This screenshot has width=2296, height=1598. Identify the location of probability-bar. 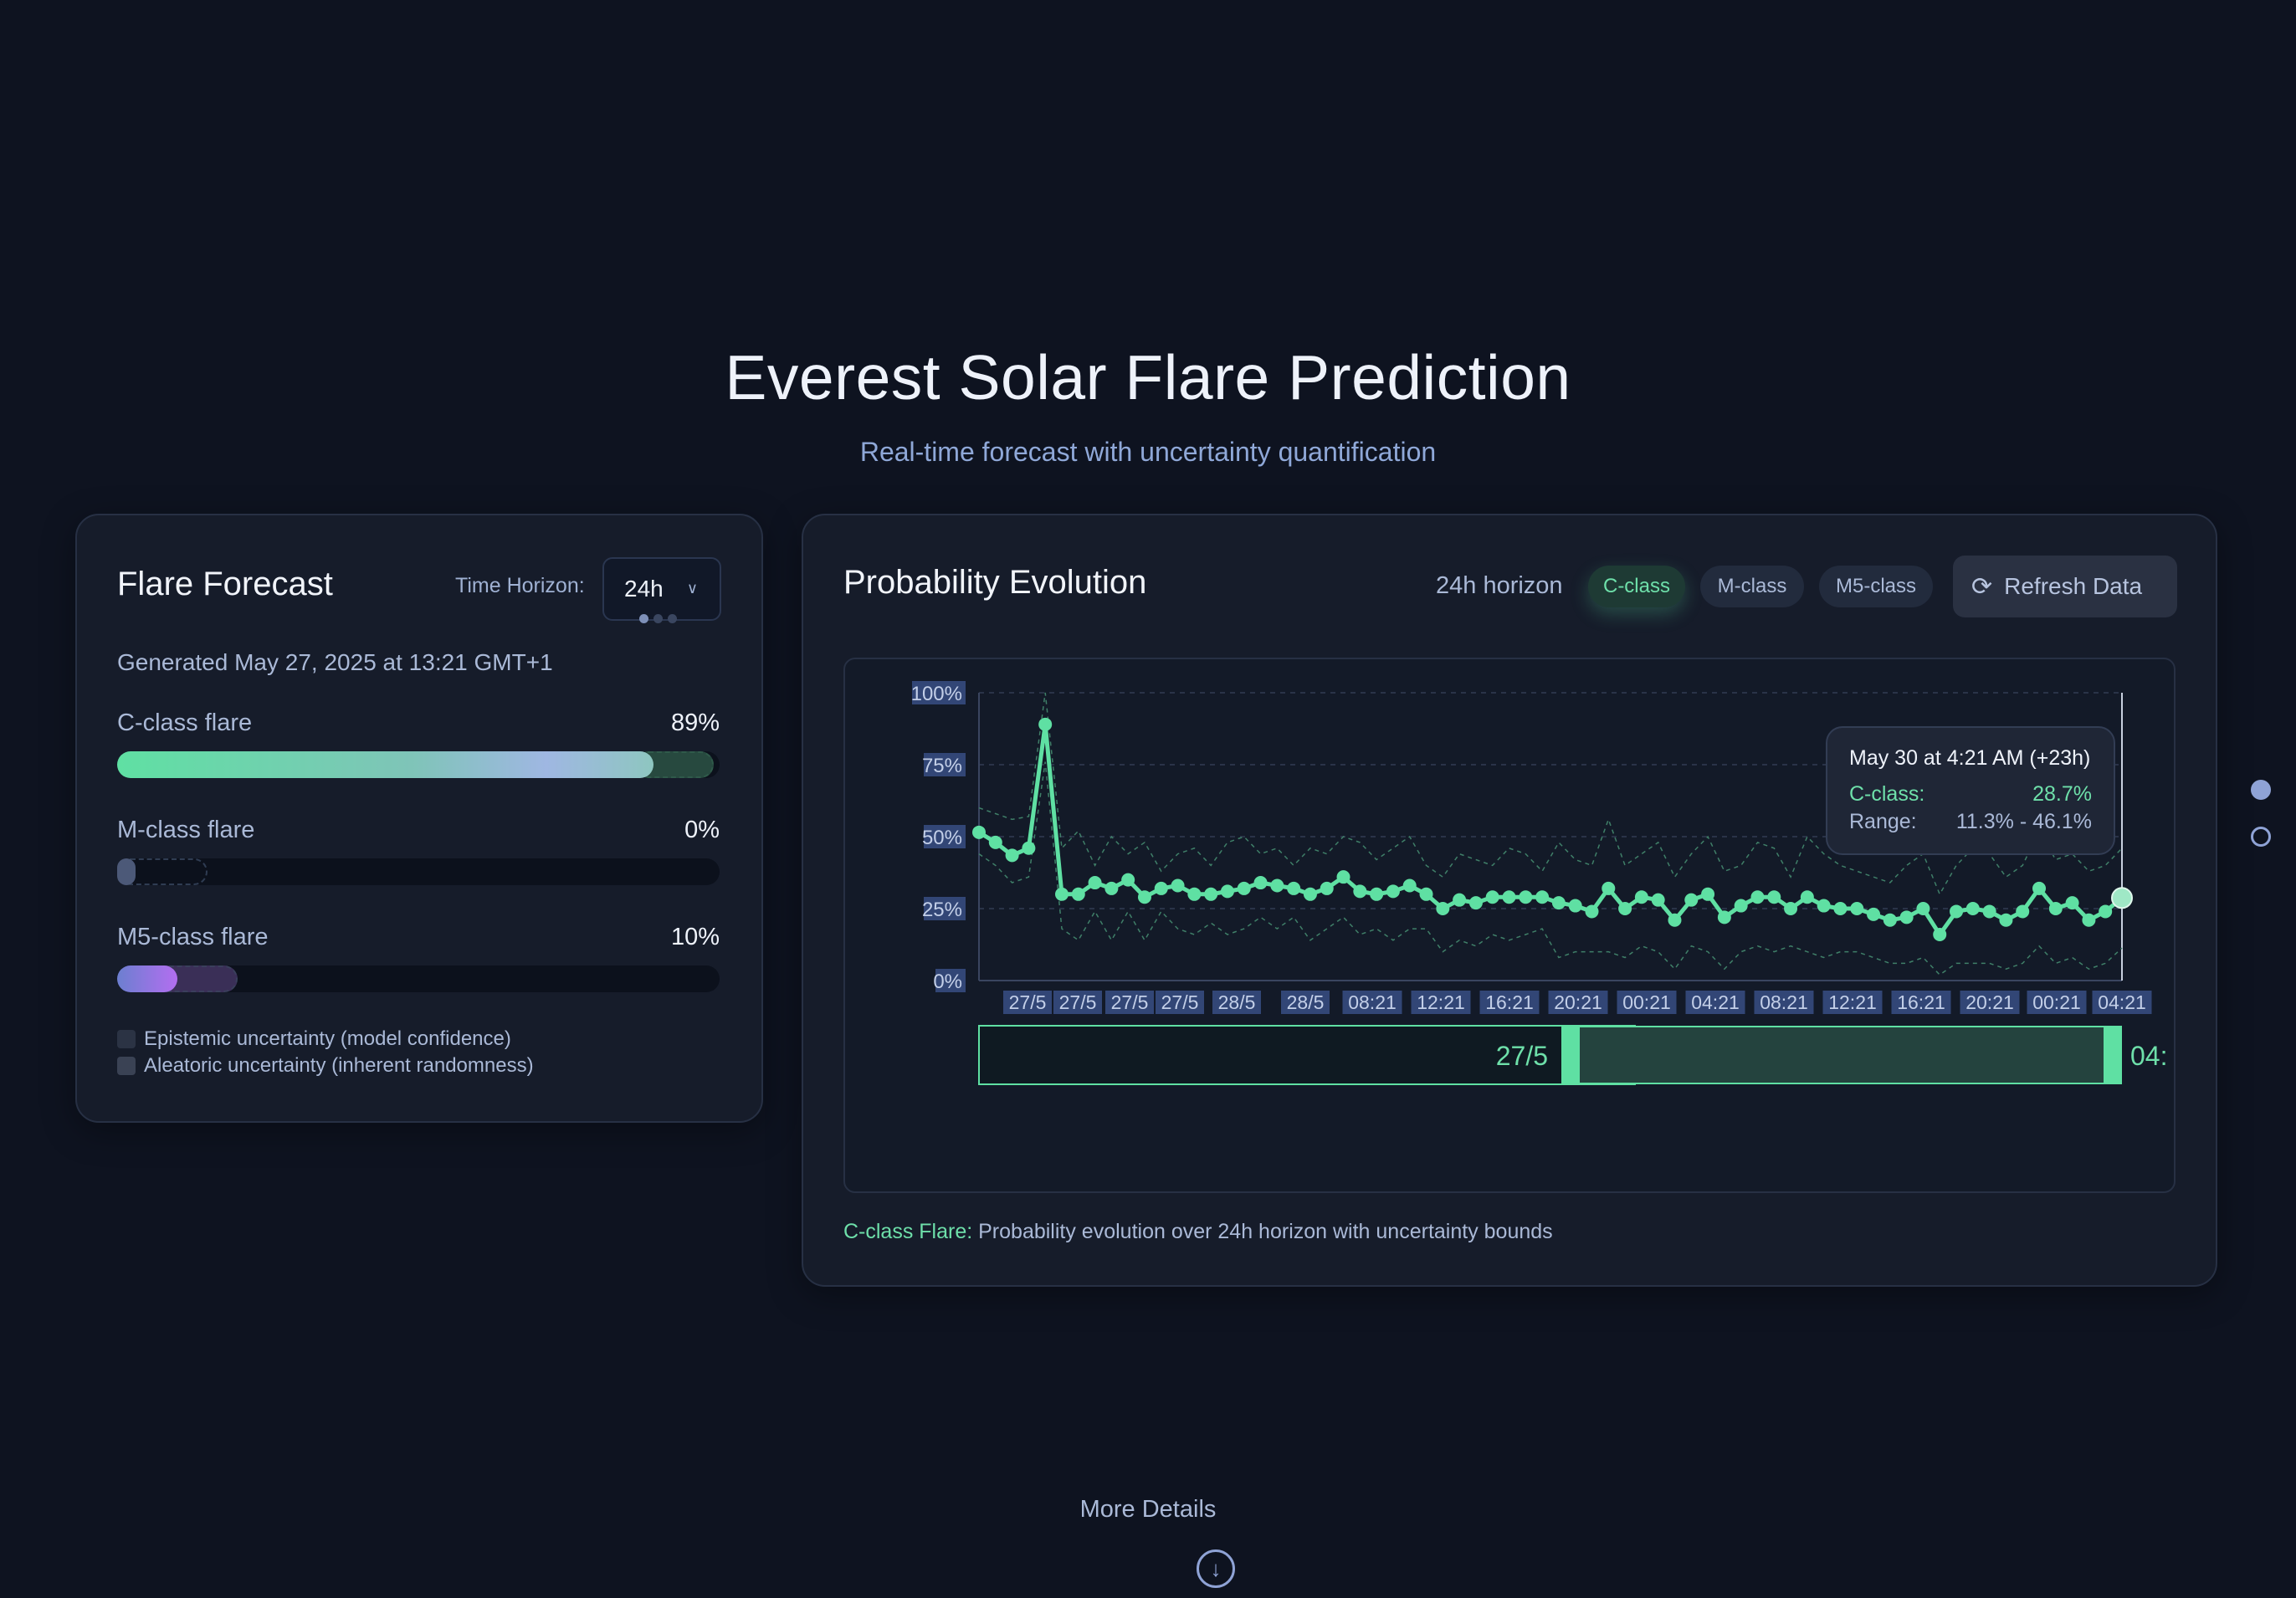
(418, 764).